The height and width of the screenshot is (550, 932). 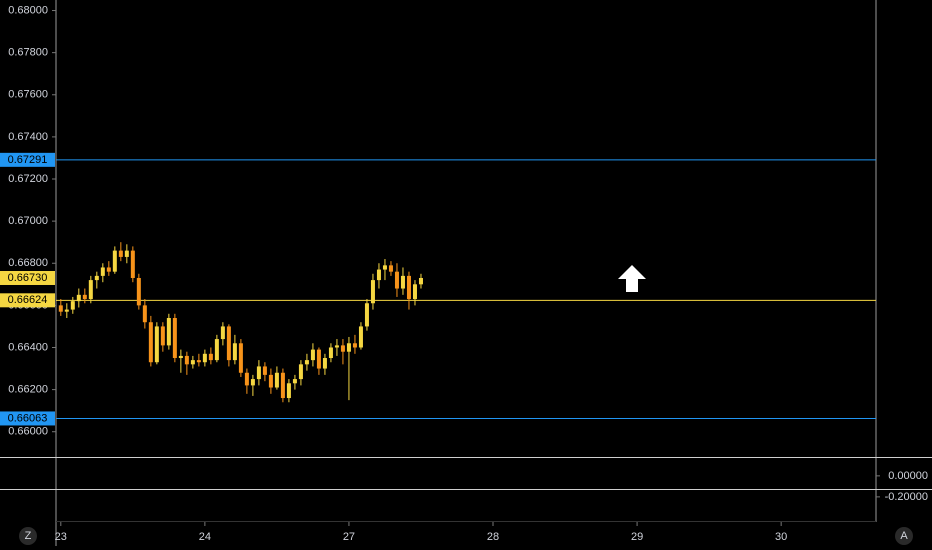 I want to click on level-tag-label: 0.66063, so click(x=28, y=418).